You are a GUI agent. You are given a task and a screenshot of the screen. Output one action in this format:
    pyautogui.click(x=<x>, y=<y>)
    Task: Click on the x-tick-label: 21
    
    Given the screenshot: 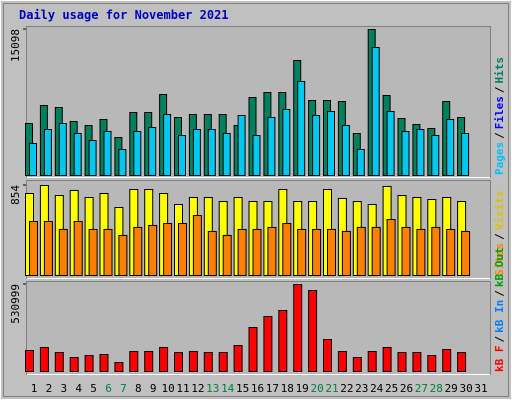 What is the action you would take?
    pyautogui.click(x=331, y=388)
    